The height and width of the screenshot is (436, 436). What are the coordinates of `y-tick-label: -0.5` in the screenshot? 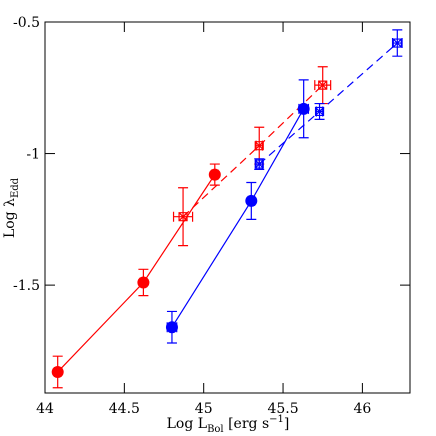 It's located at (26, 23).